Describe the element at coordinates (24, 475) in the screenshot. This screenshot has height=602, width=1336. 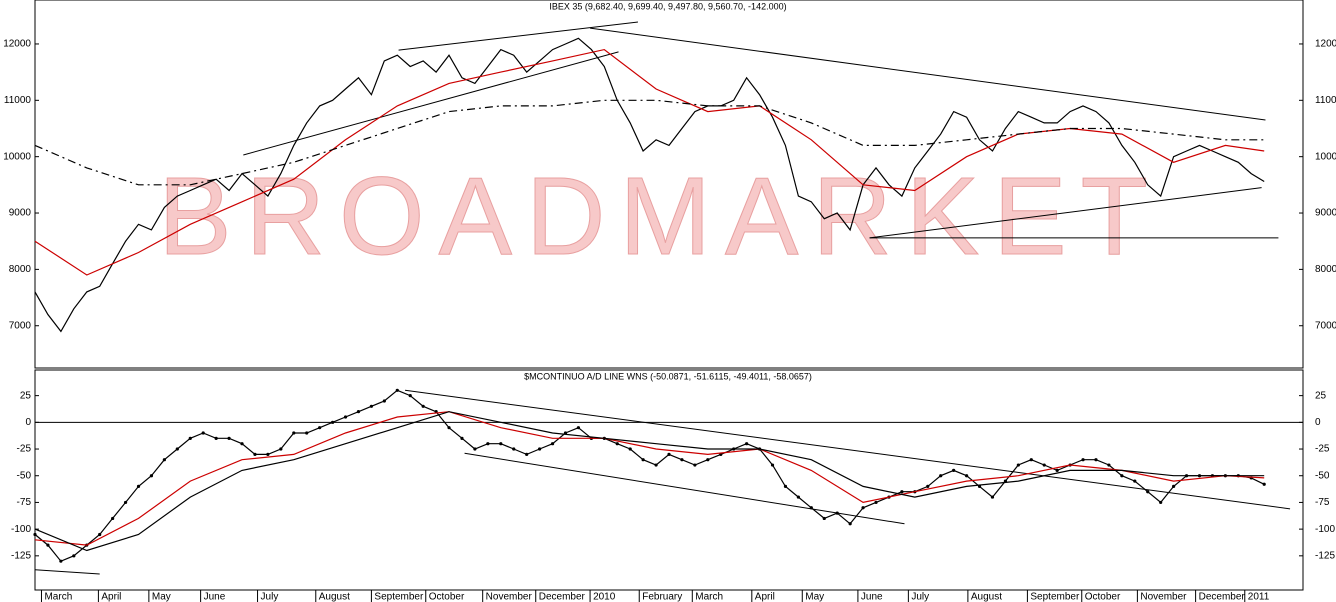
I see `y-tick-label: -50` at that location.